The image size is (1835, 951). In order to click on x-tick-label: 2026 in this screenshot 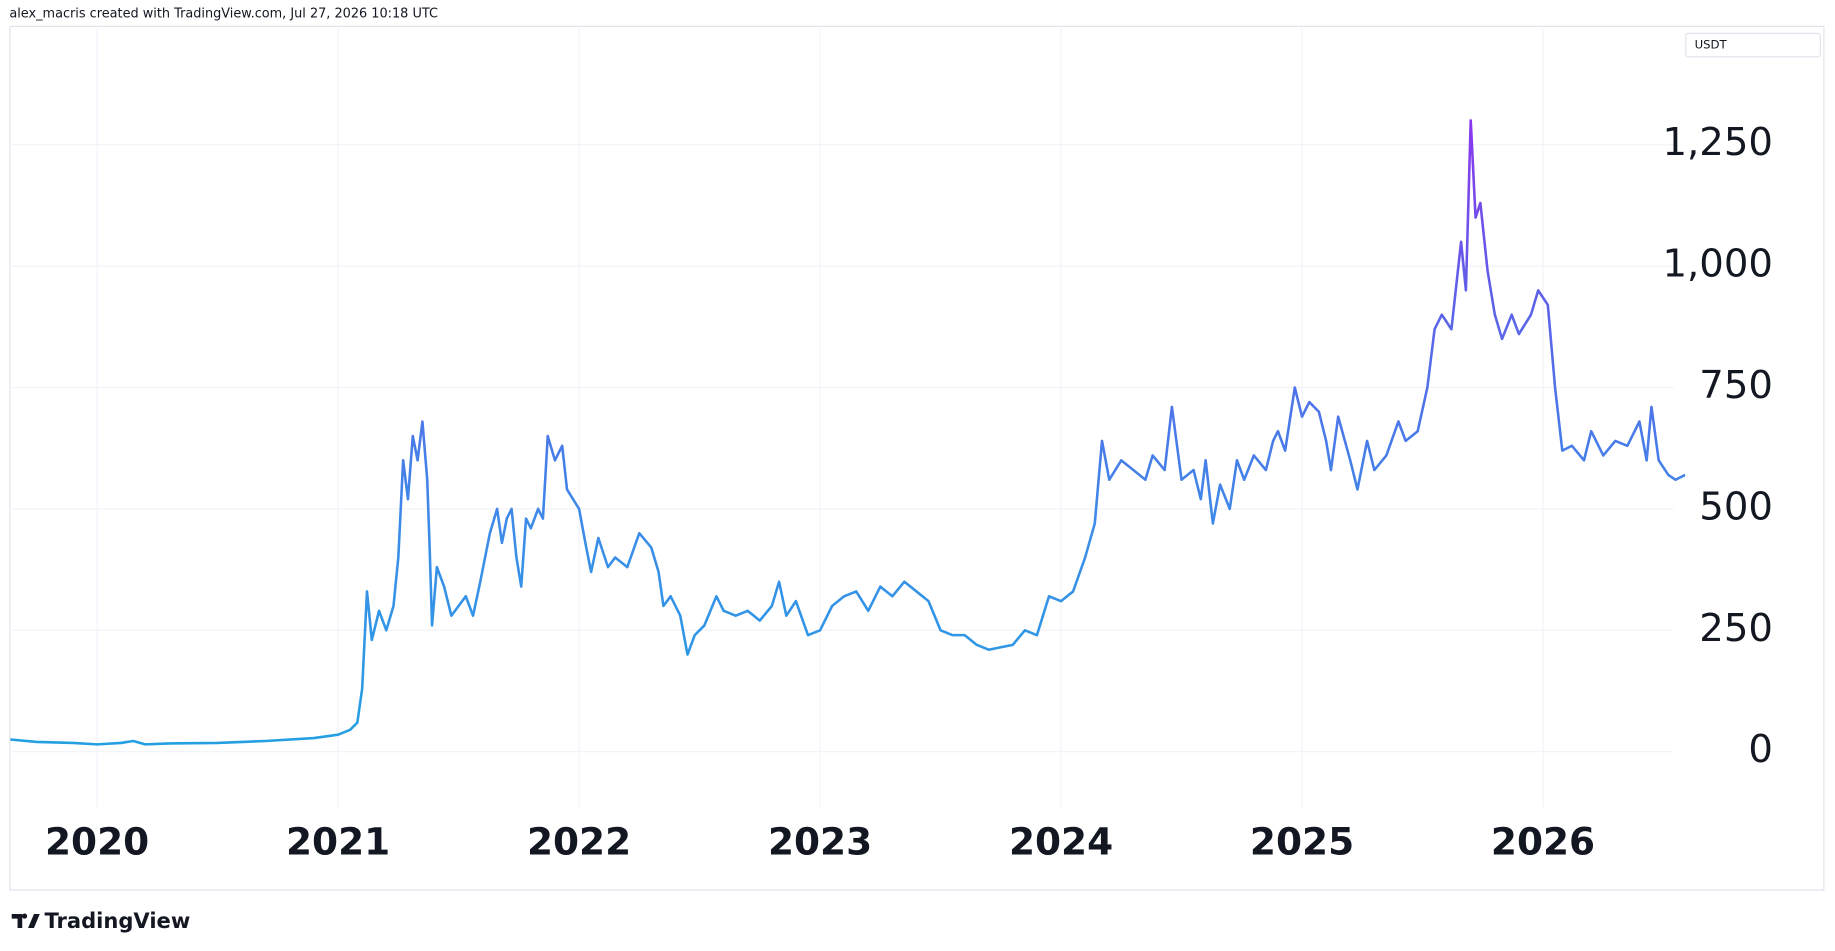, I will do `click(1543, 841)`.